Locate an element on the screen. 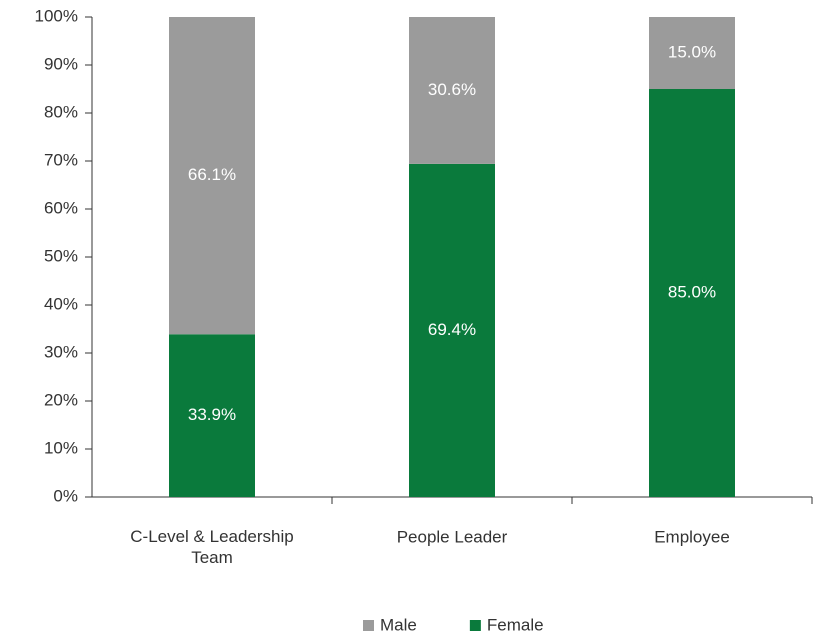 The height and width of the screenshot is (634, 814). legend-label: Female is located at coordinates (515, 624).